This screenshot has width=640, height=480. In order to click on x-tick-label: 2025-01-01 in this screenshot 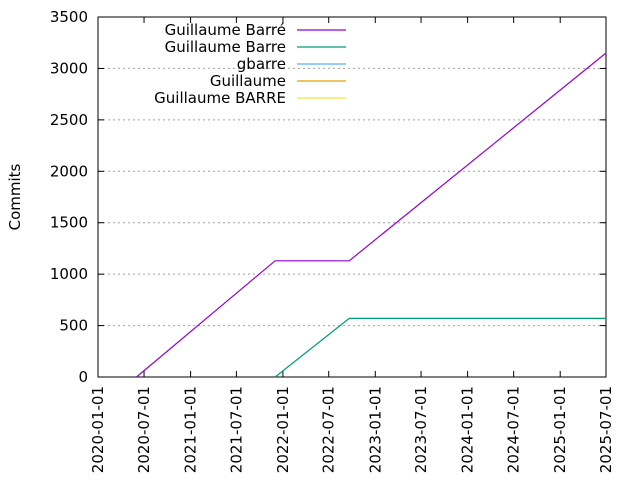, I will do `click(560, 429)`.